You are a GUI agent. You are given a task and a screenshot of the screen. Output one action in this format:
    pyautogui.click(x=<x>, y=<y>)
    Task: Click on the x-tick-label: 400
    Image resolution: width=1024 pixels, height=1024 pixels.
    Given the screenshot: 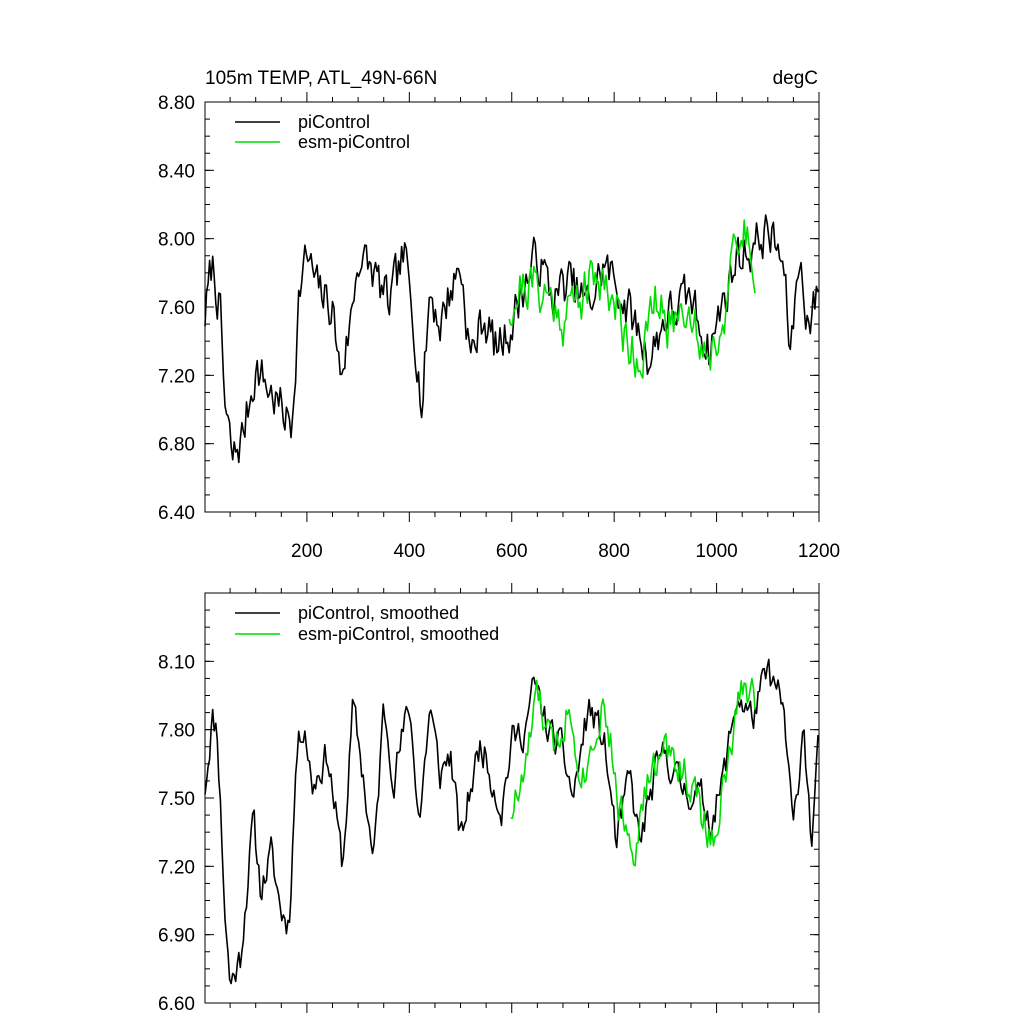 What is the action you would take?
    pyautogui.click(x=409, y=551)
    